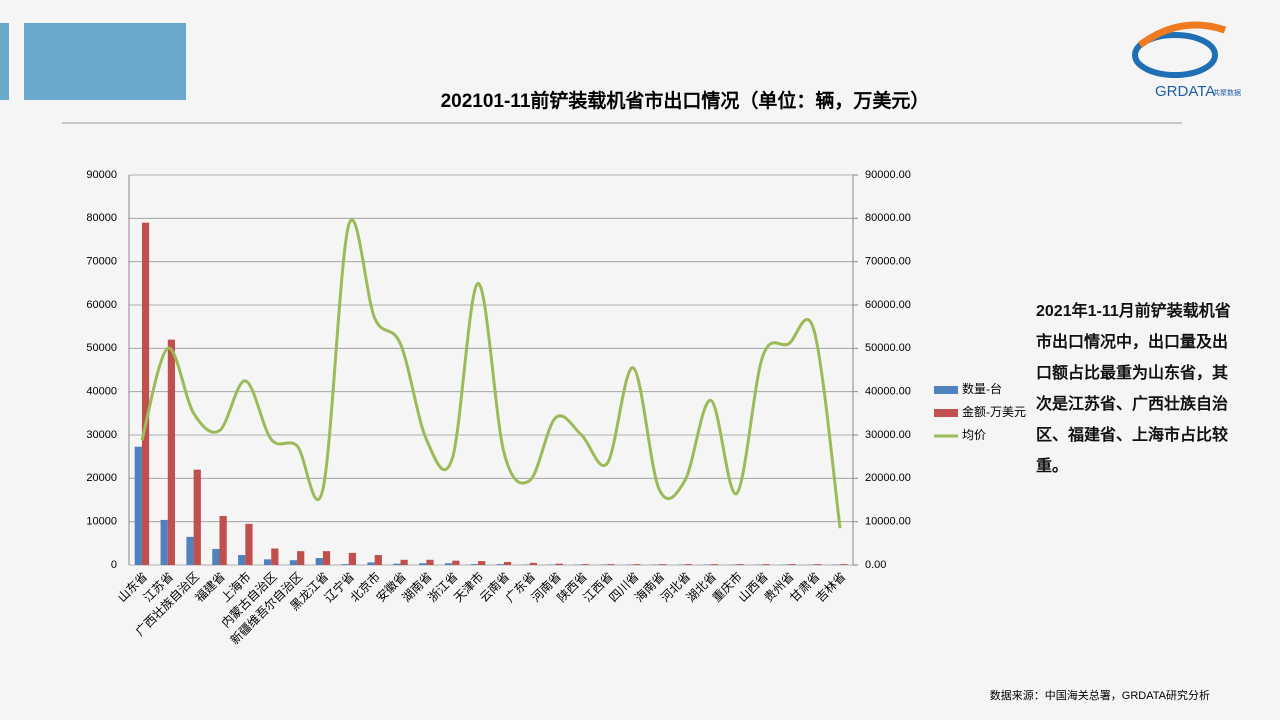  Describe the element at coordinates (105, 61) in the screenshot. I see `header-block` at that location.